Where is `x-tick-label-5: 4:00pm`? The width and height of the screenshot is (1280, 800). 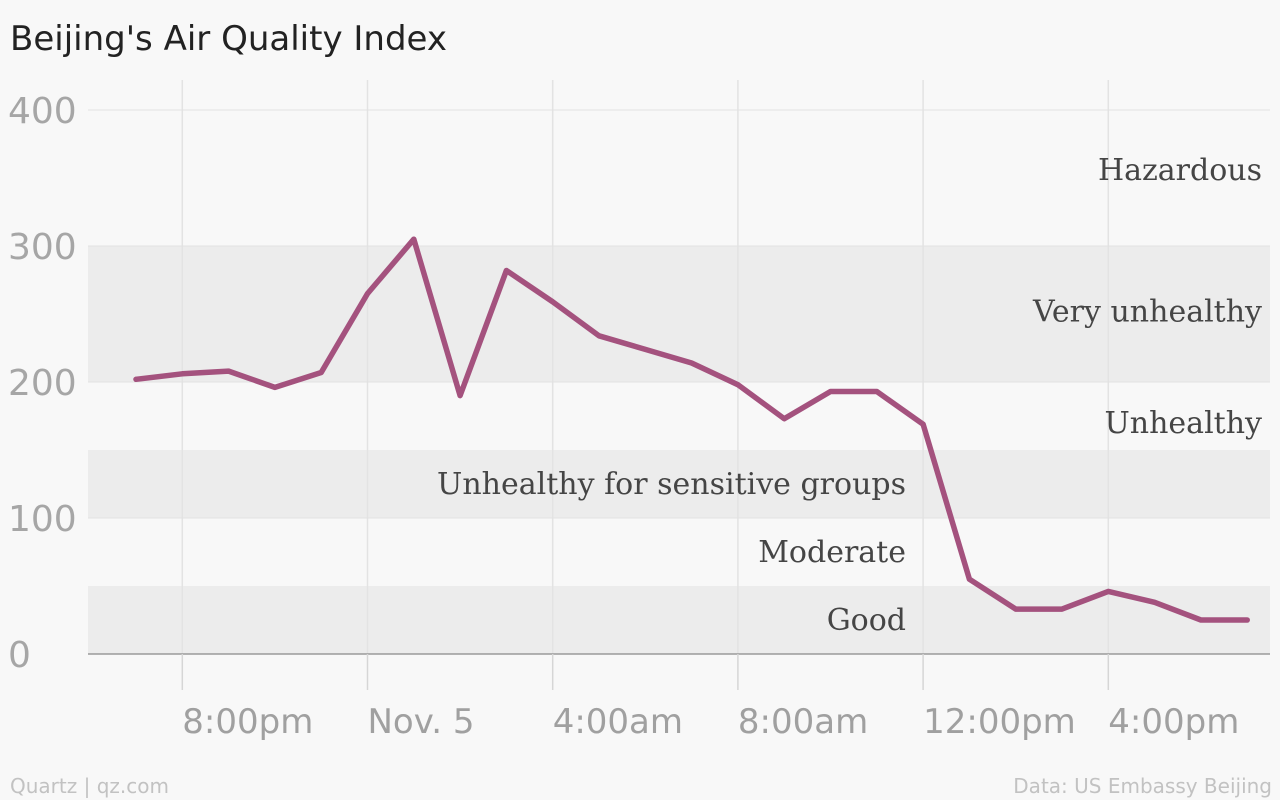 x-tick-label-5: 4:00pm is located at coordinates (1173, 722).